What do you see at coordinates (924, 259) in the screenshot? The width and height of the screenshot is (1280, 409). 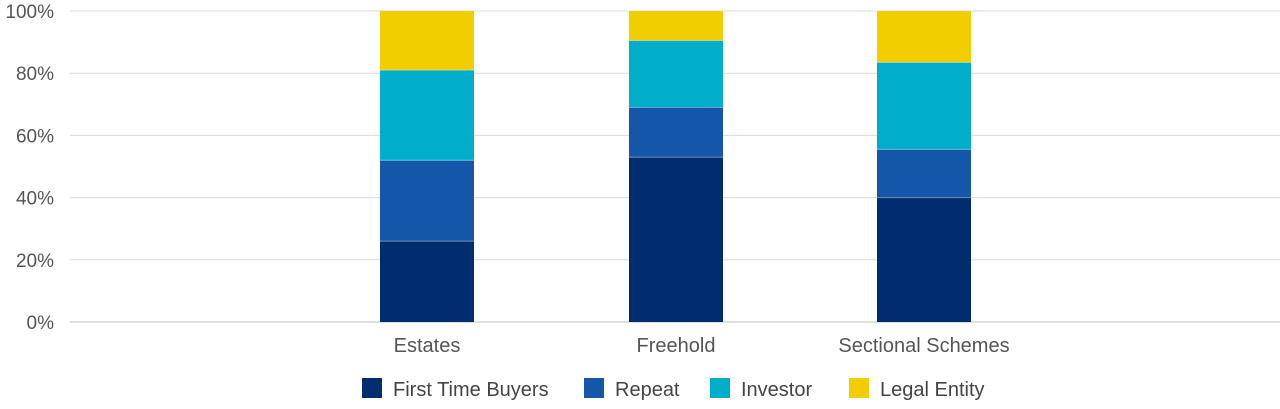 I see `bar-sectional-schemes-first-time-buyers` at bounding box center [924, 259].